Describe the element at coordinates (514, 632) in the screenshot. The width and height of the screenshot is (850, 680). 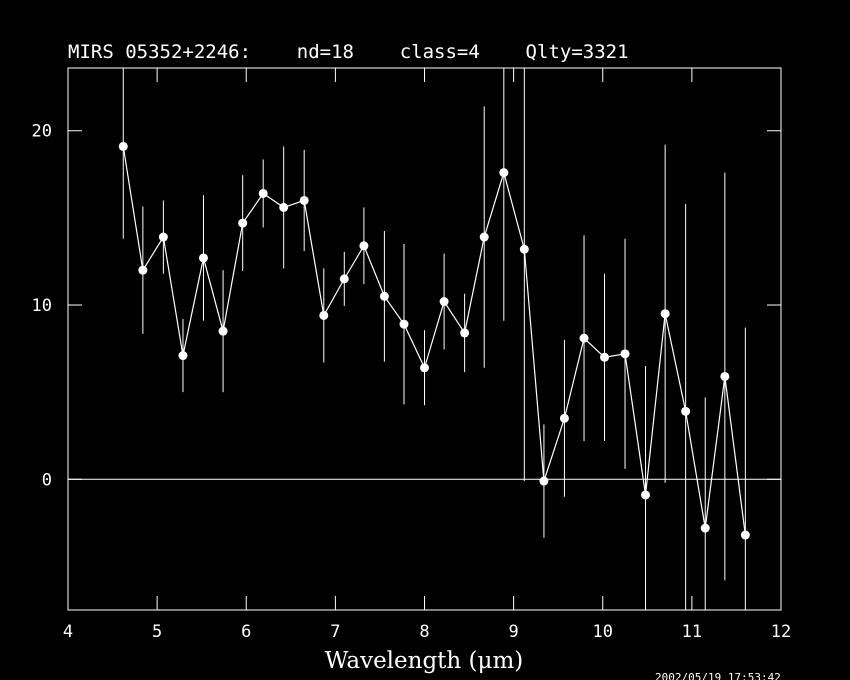
I see `x-tick-label: 9` at that location.